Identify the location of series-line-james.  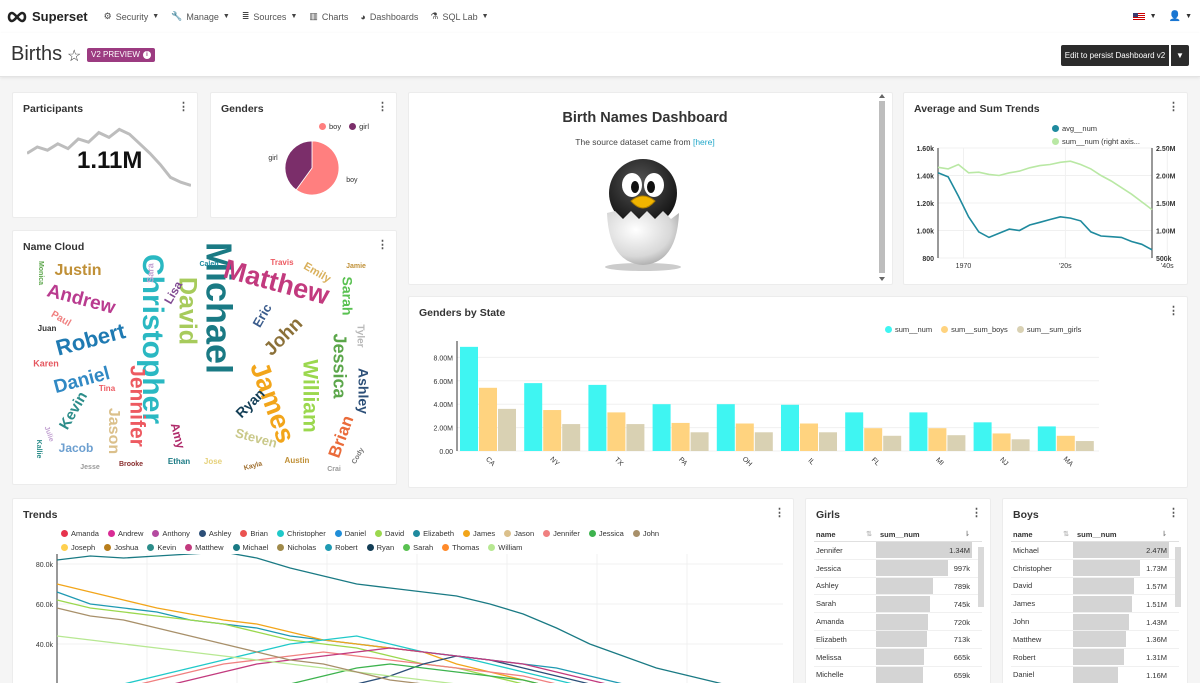
(389, 633).